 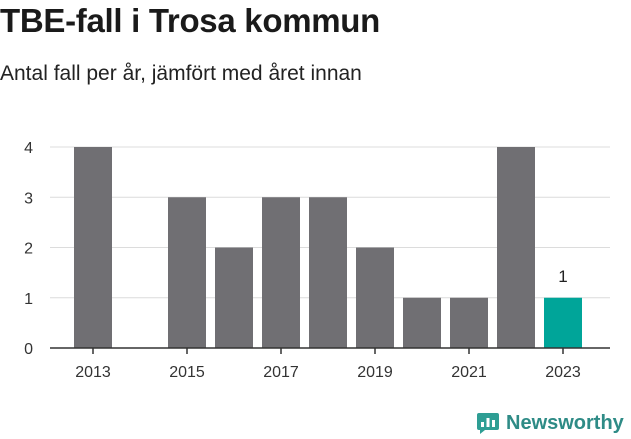 What do you see at coordinates (93, 372) in the screenshot?
I see `x-tick-label-2013: 2013` at bounding box center [93, 372].